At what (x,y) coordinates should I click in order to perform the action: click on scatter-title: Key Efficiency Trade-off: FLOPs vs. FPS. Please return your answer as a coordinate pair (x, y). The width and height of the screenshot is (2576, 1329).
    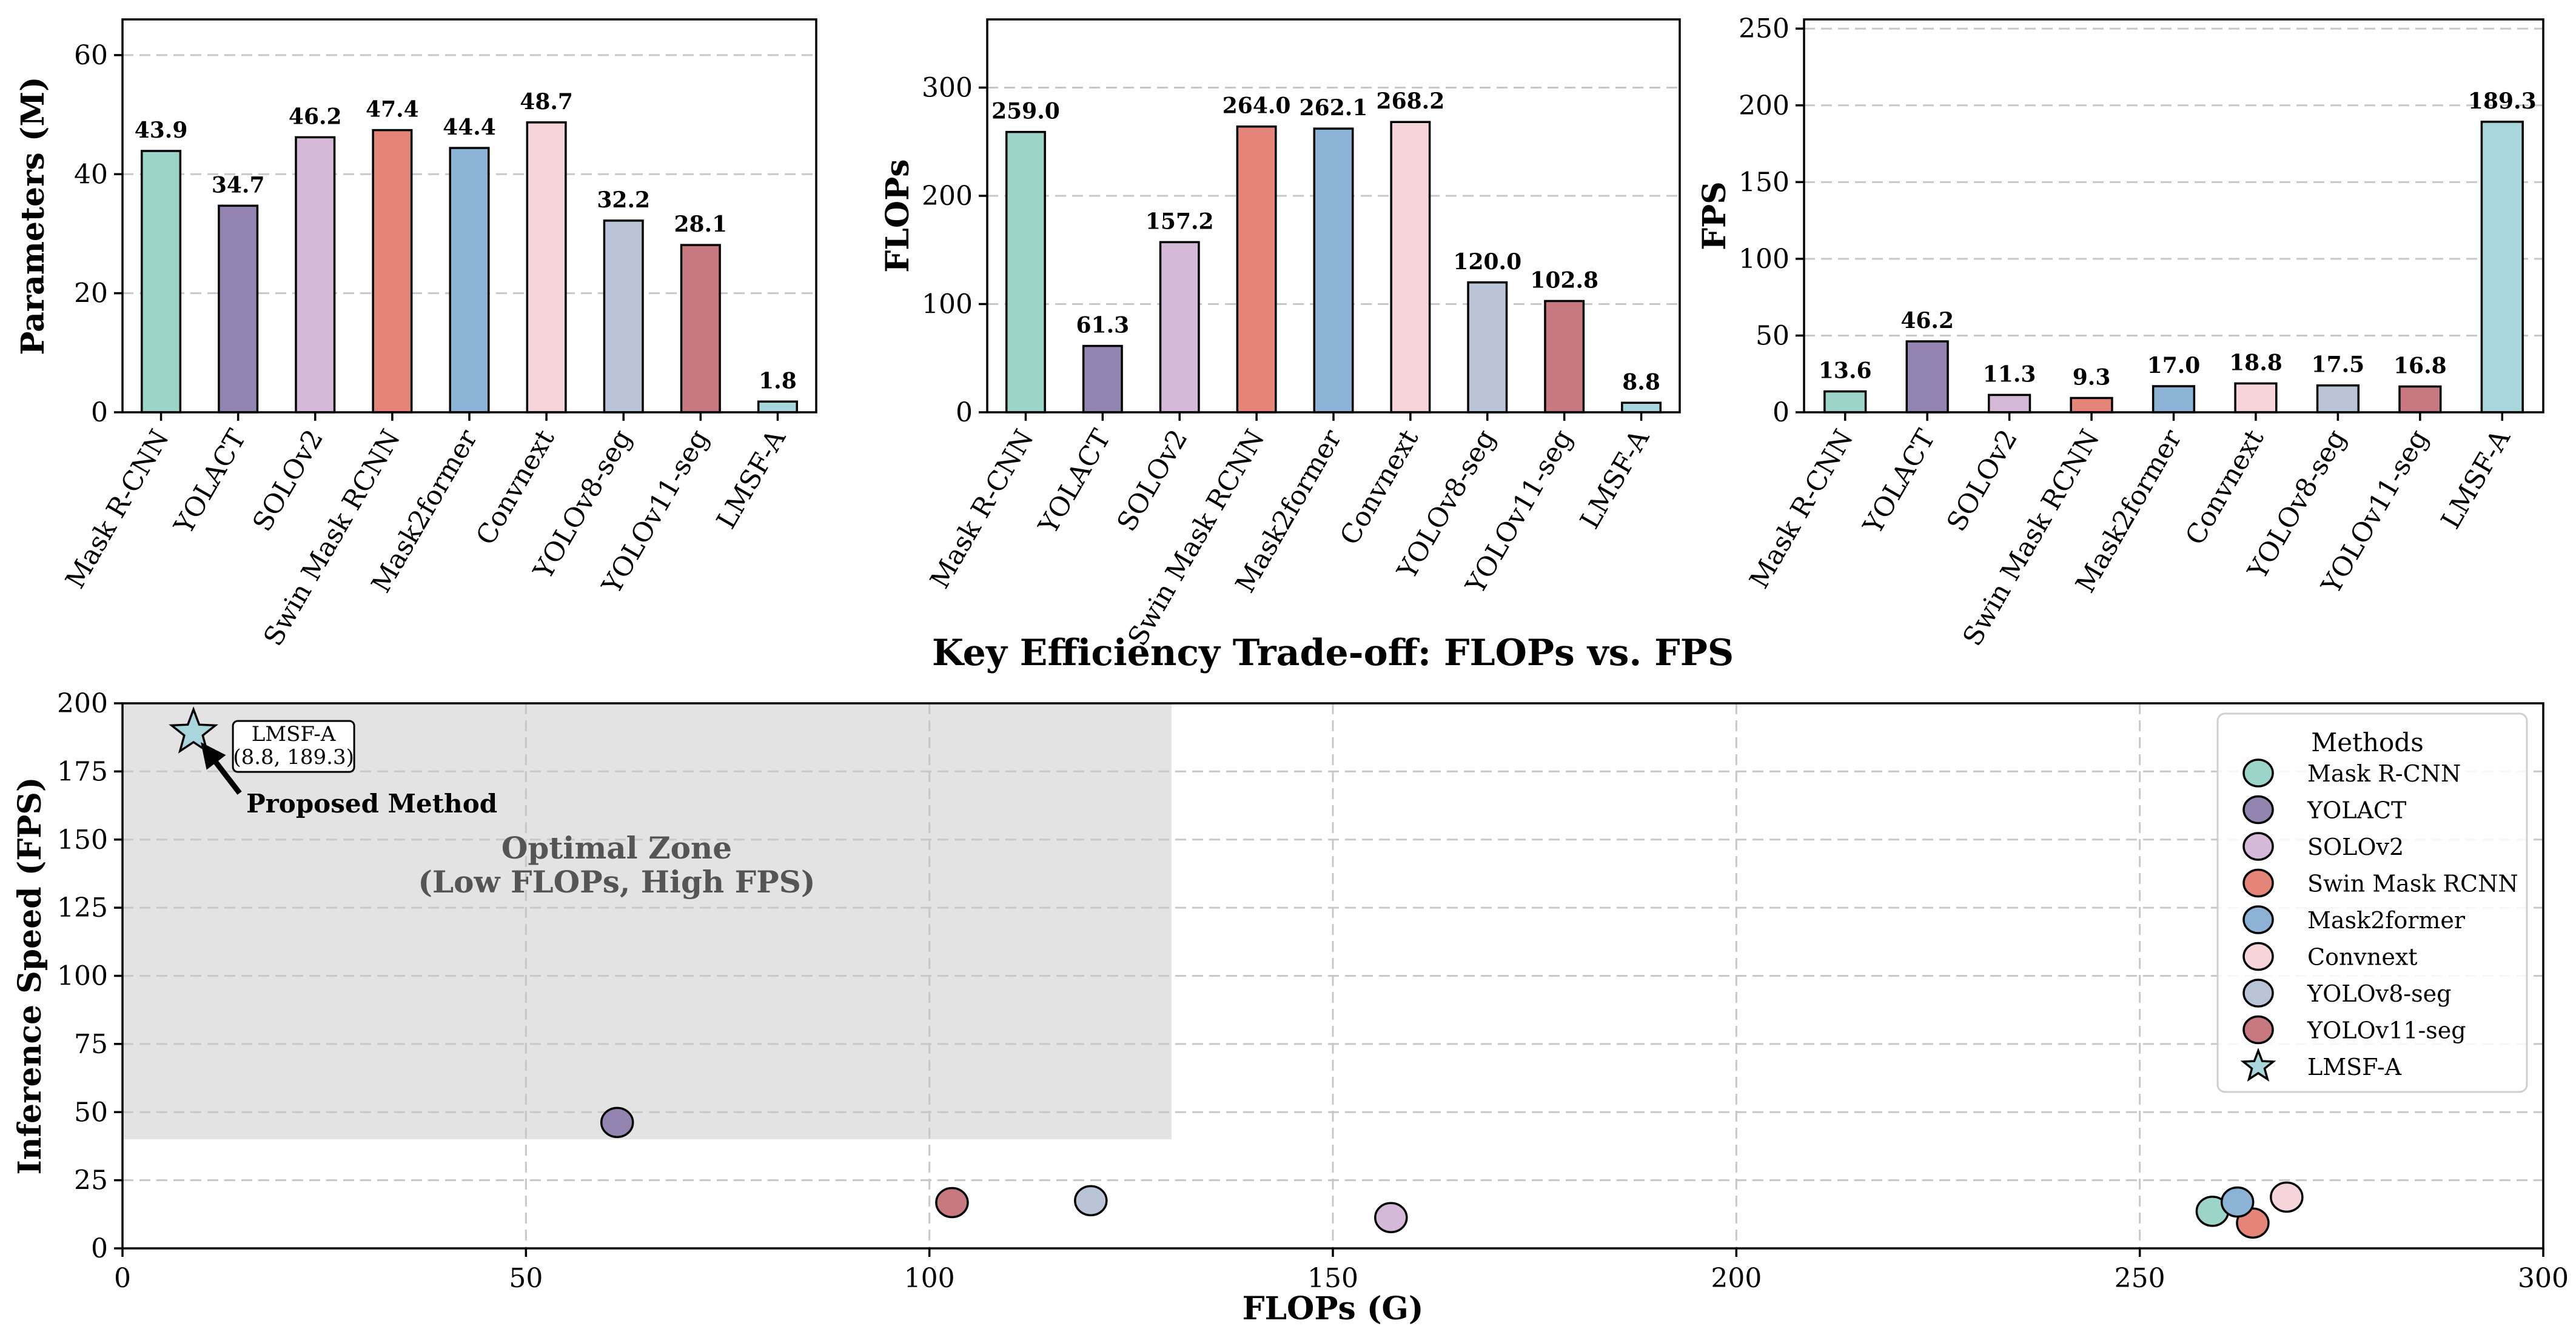
    Looking at the image, I should click on (1333, 653).